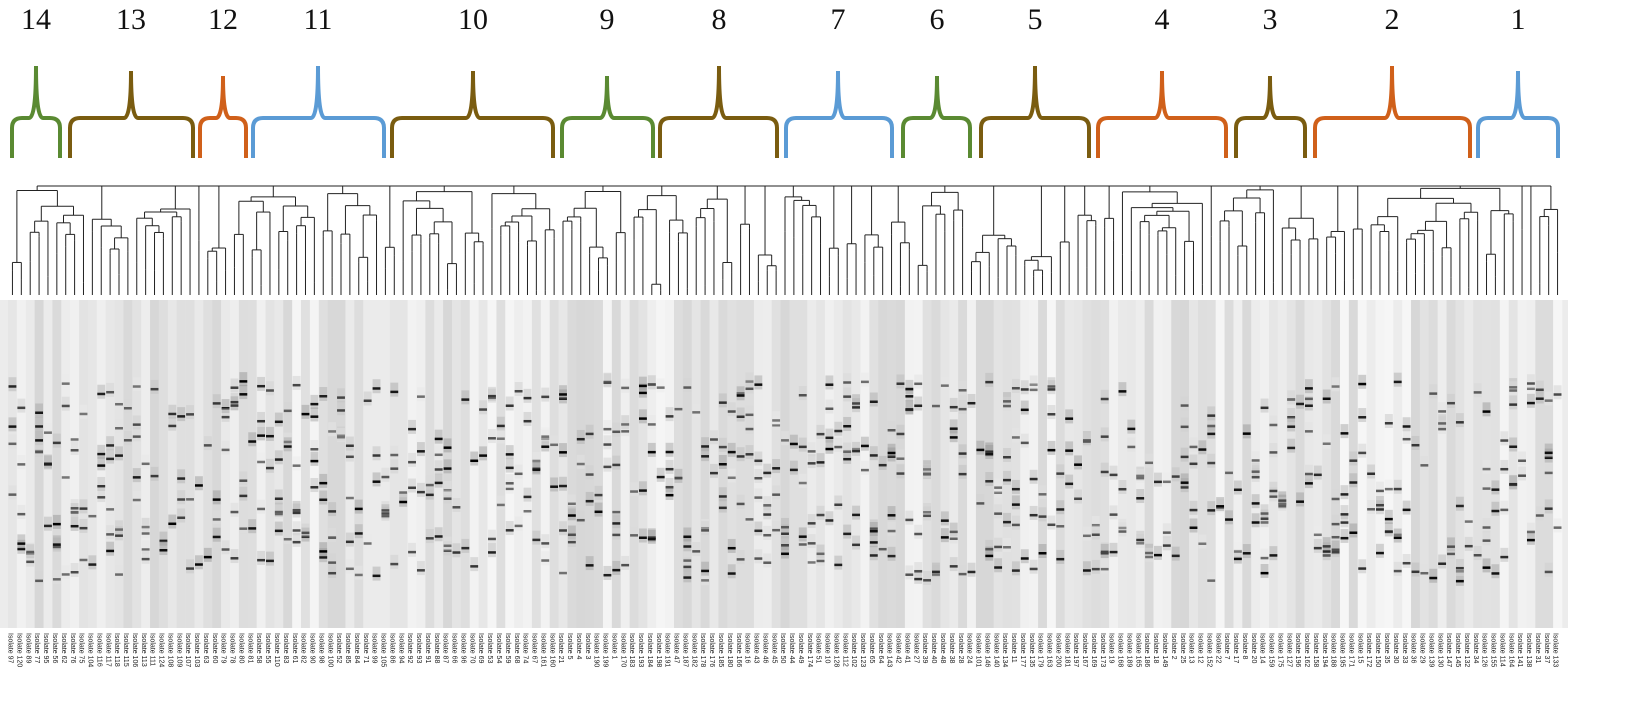 The image size is (1629, 715). I want to click on isolate-label: Isolate 100, so click(329, 650).